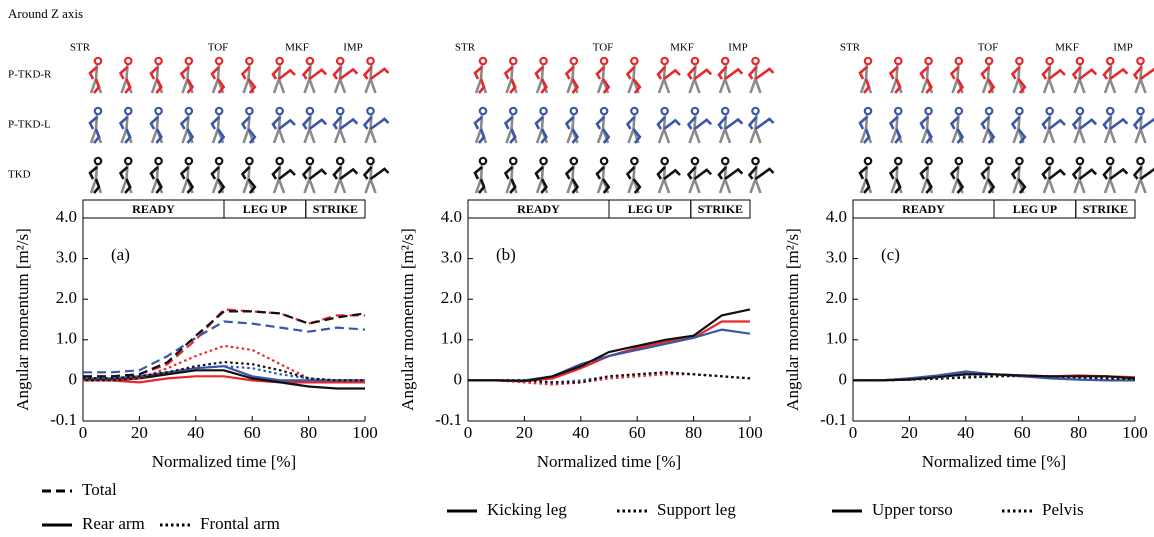 The image size is (1154, 537). Describe the element at coordinates (750, 432) in the screenshot. I see `x-tick-label: 100` at that location.